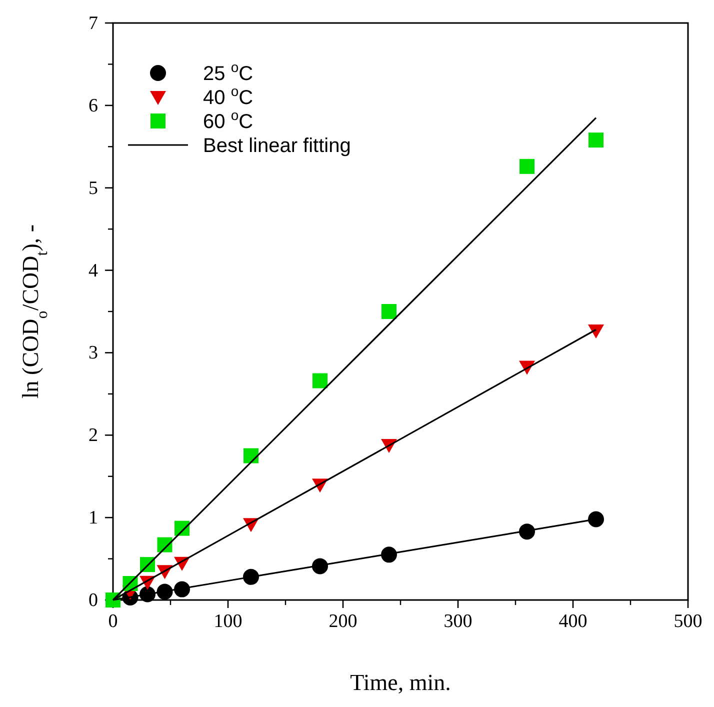 The height and width of the screenshot is (707, 714). What do you see at coordinates (228, 96) in the screenshot?
I see `legend-label: 40 $^{o}$C` at bounding box center [228, 96].